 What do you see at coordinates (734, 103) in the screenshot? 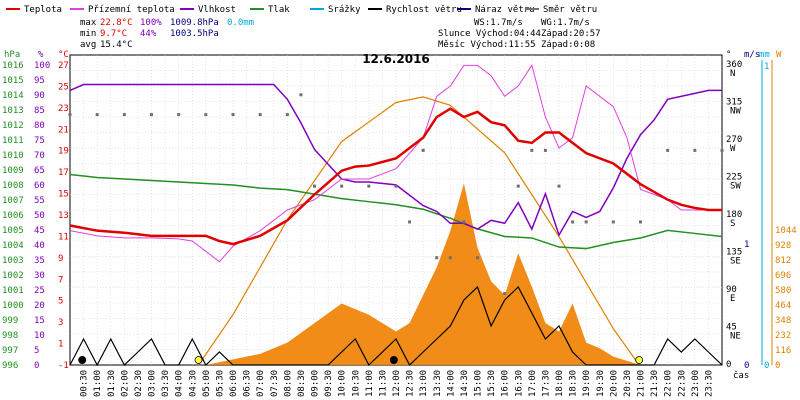
I see `y-tick-wdir: 315` at bounding box center [734, 103].